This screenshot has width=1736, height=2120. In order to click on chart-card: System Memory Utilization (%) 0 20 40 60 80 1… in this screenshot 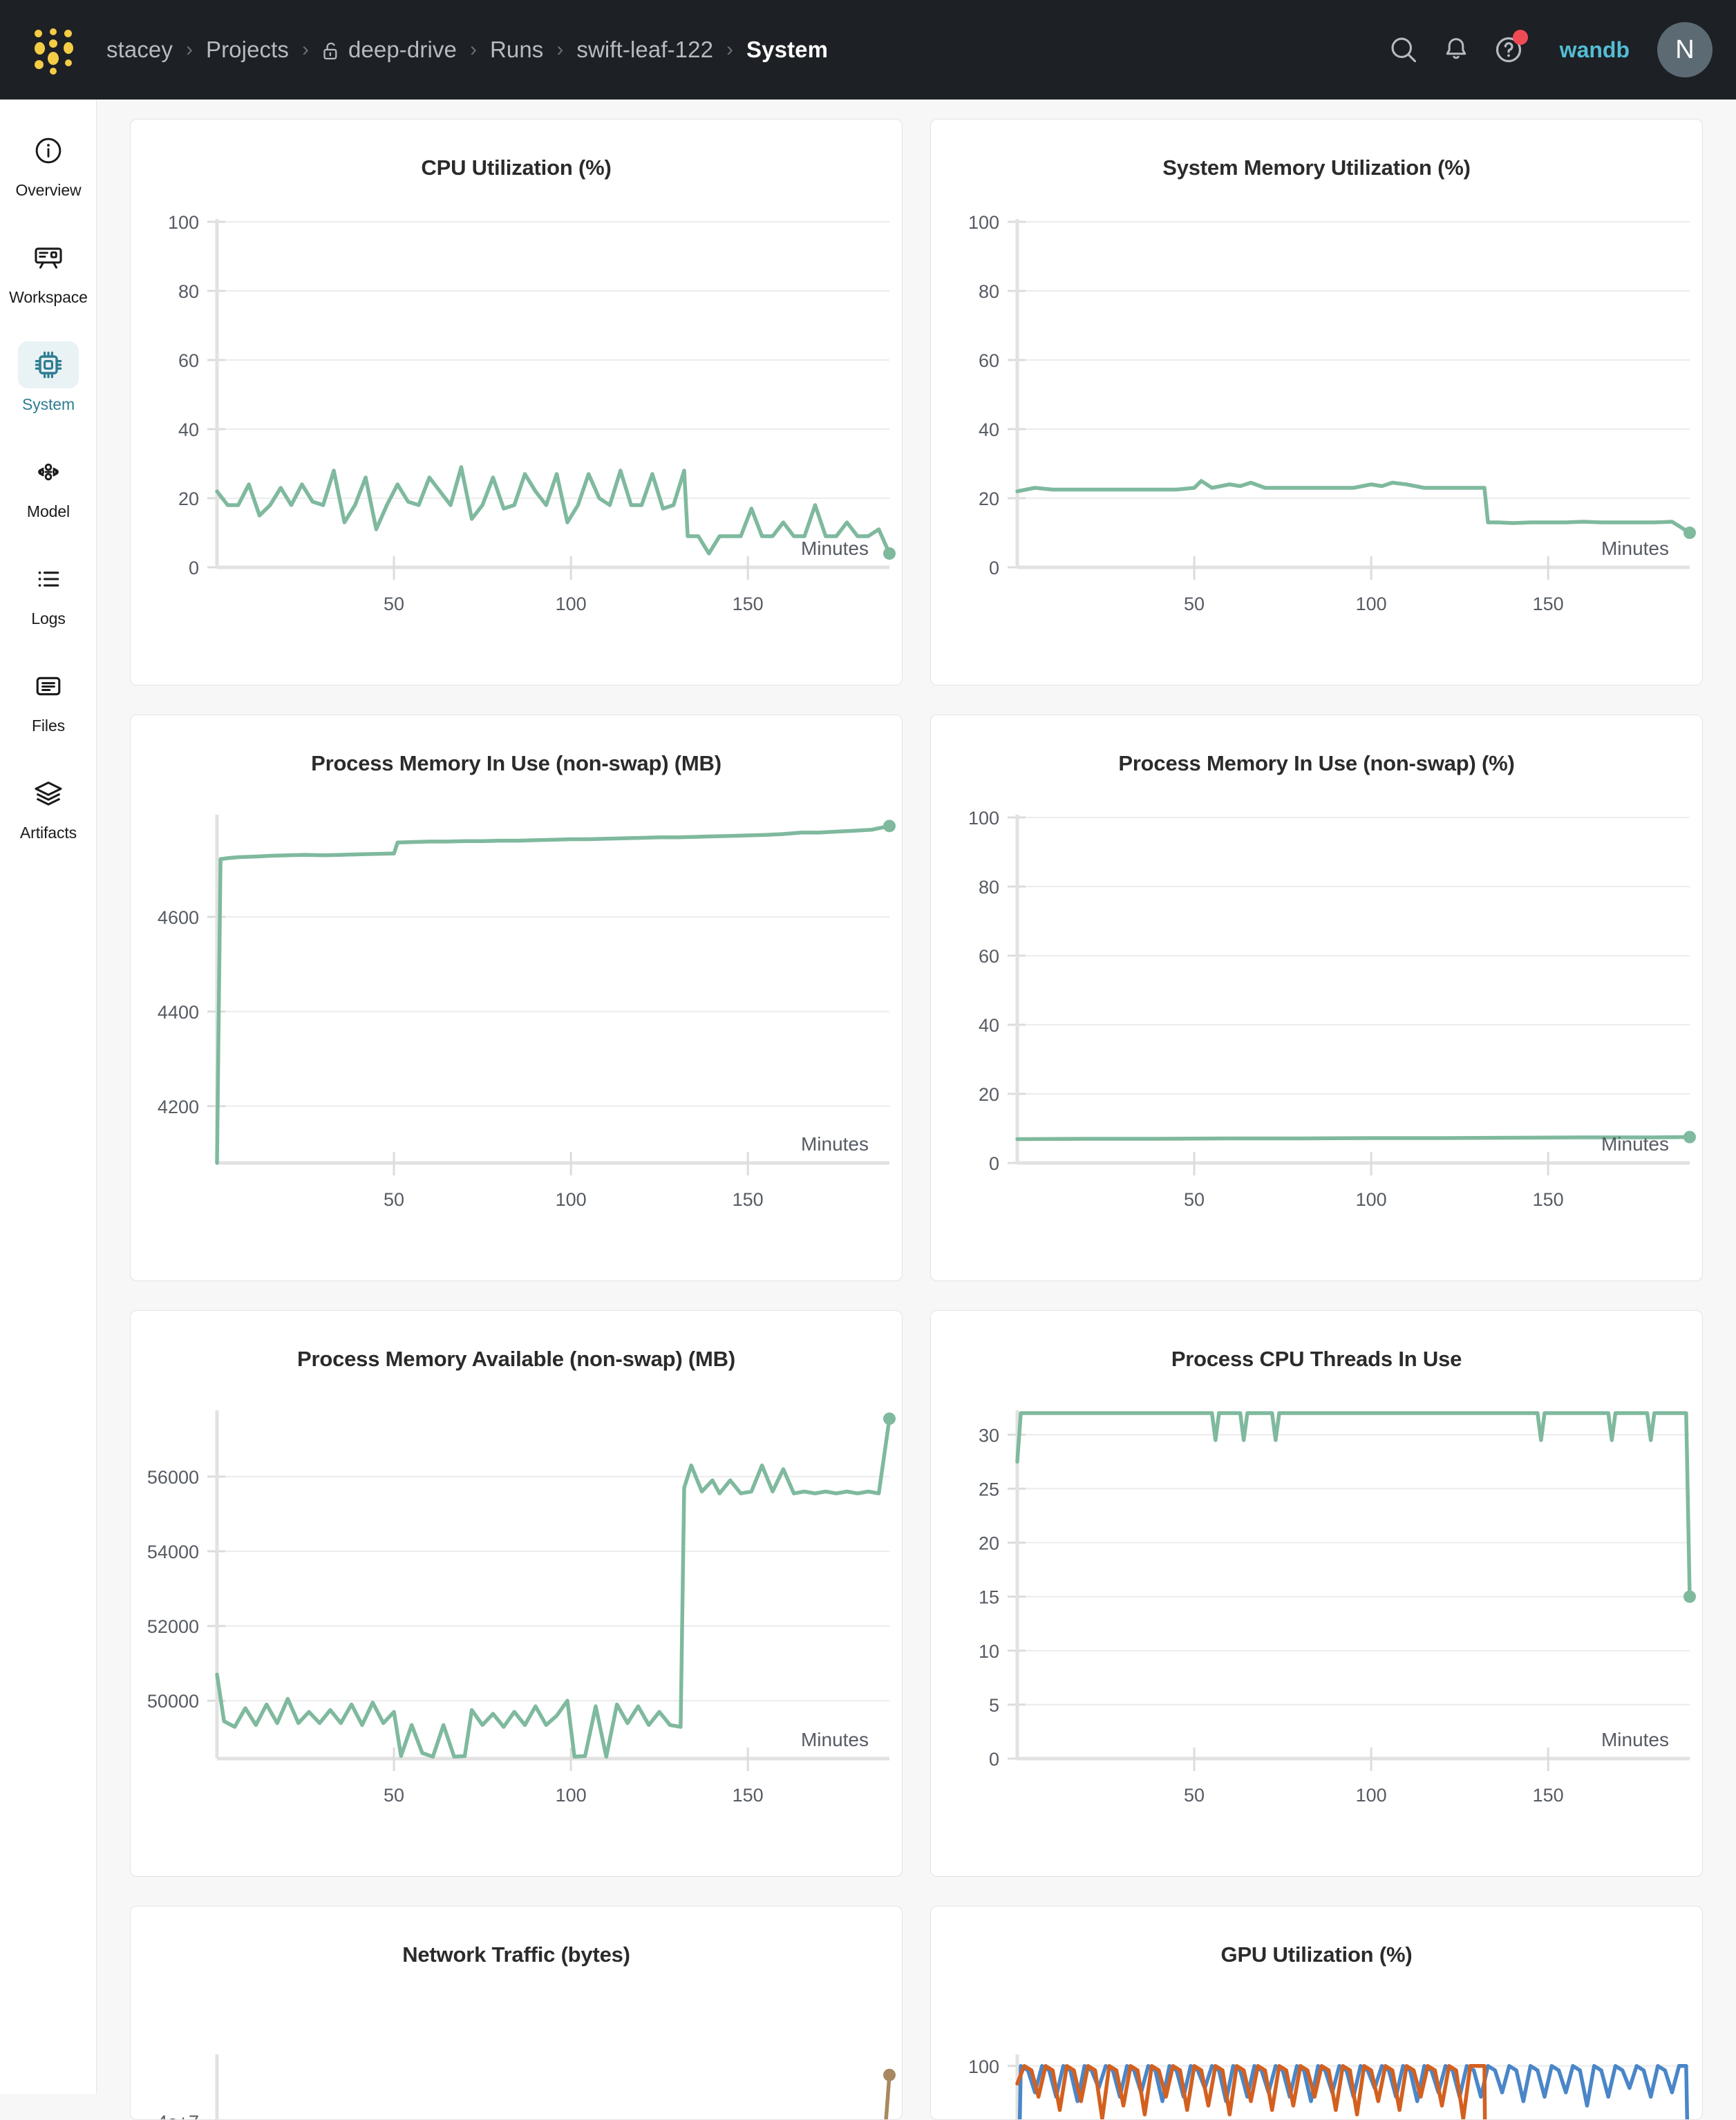, I will do `click(1316, 402)`.